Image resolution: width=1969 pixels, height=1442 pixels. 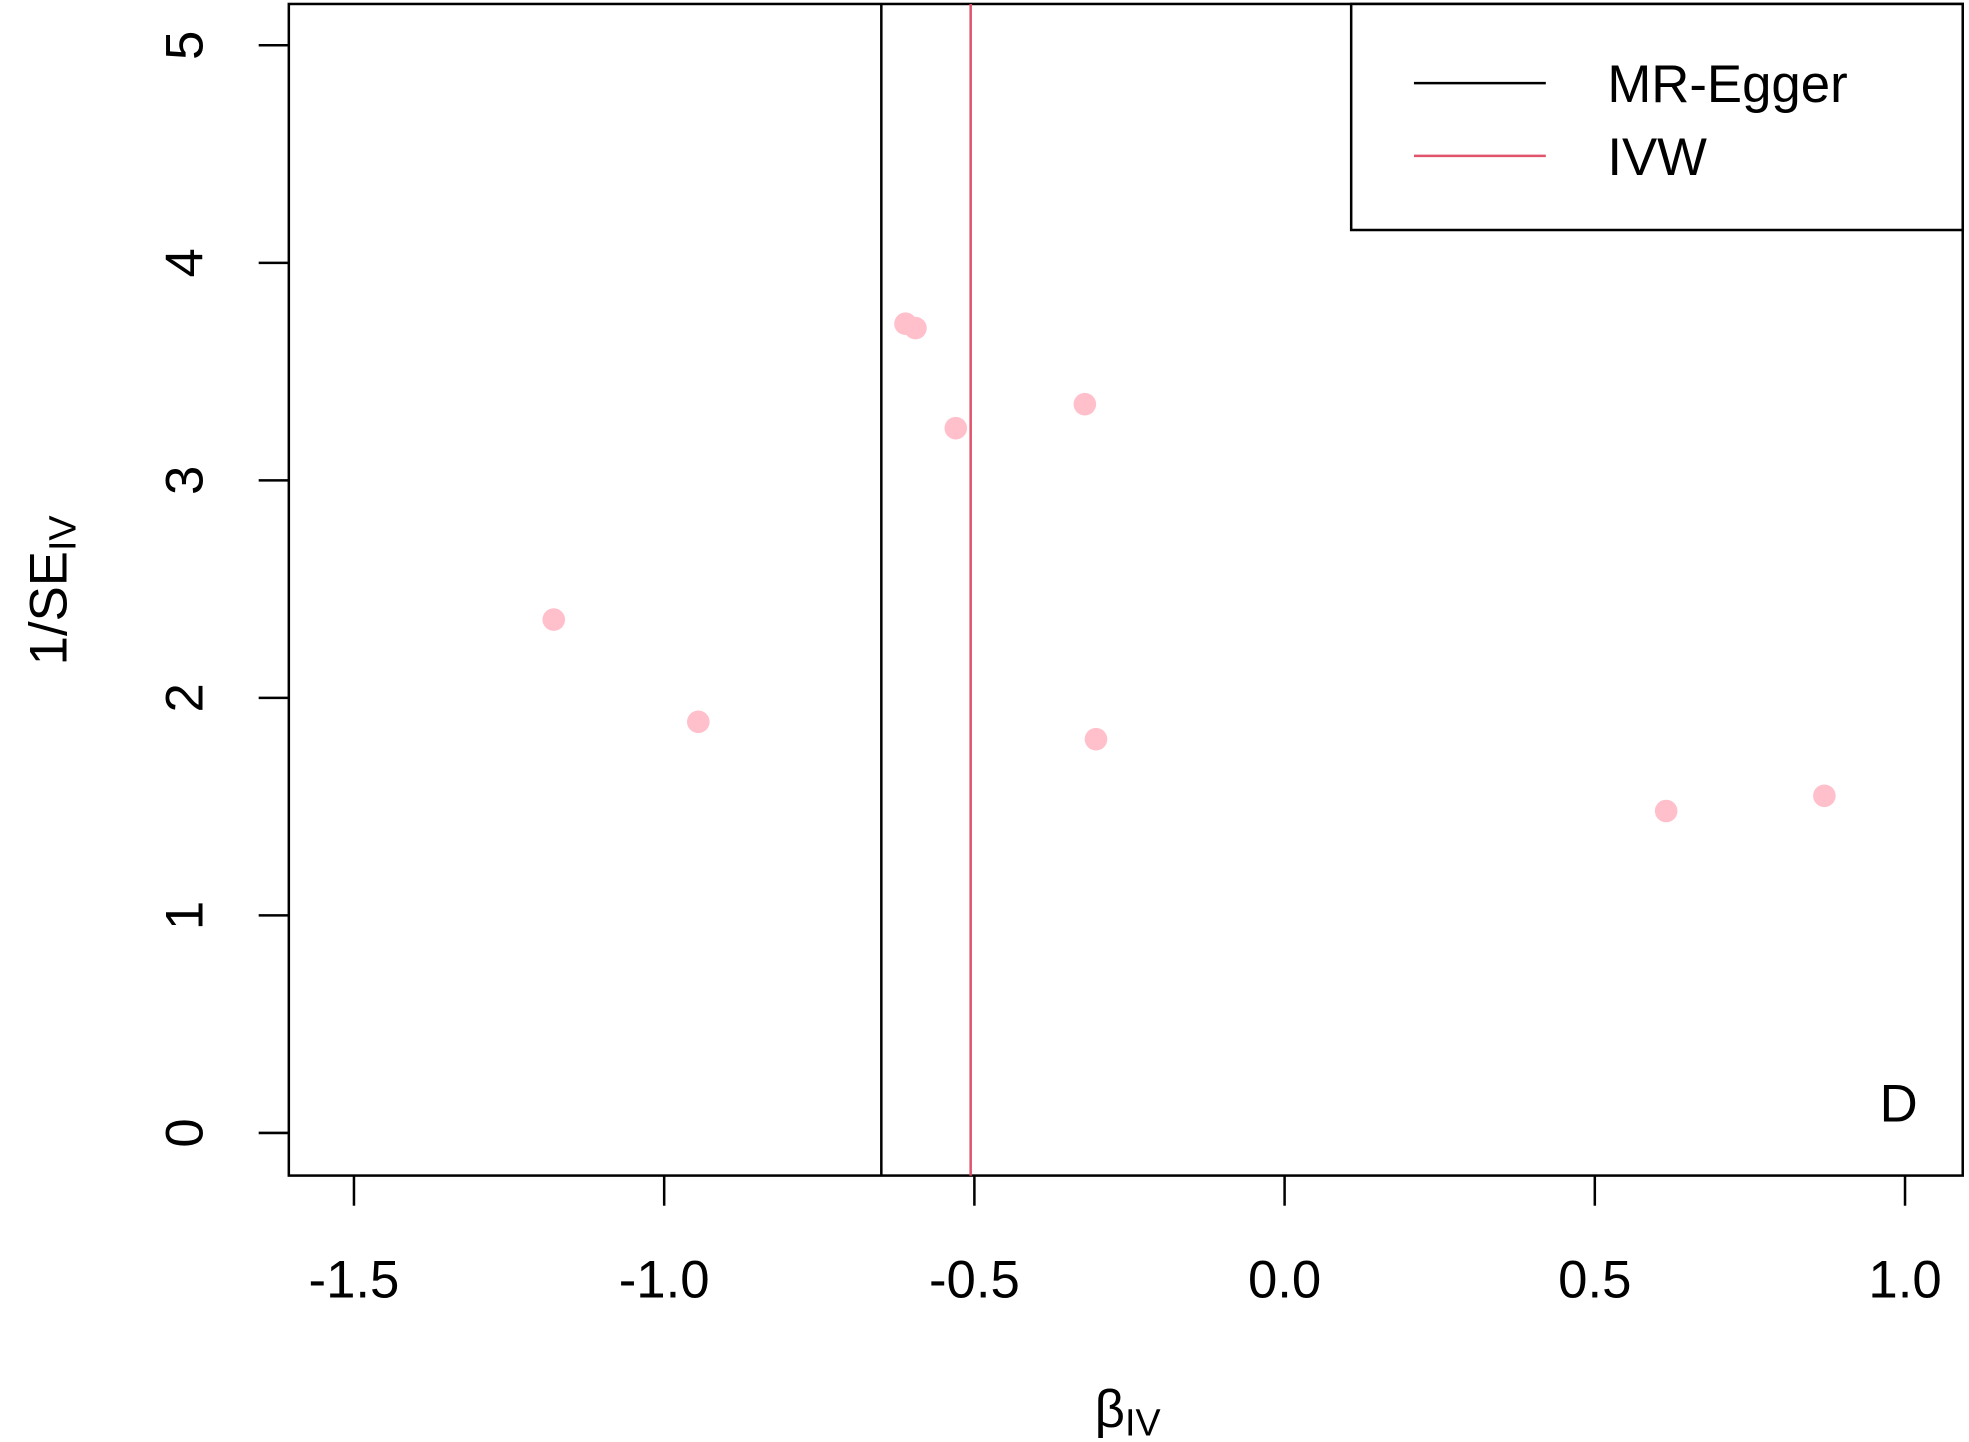 What do you see at coordinates (1284, 1280) in the screenshot?
I see `x-tick-label: 0.0` at bounding box center [1284, 1280].